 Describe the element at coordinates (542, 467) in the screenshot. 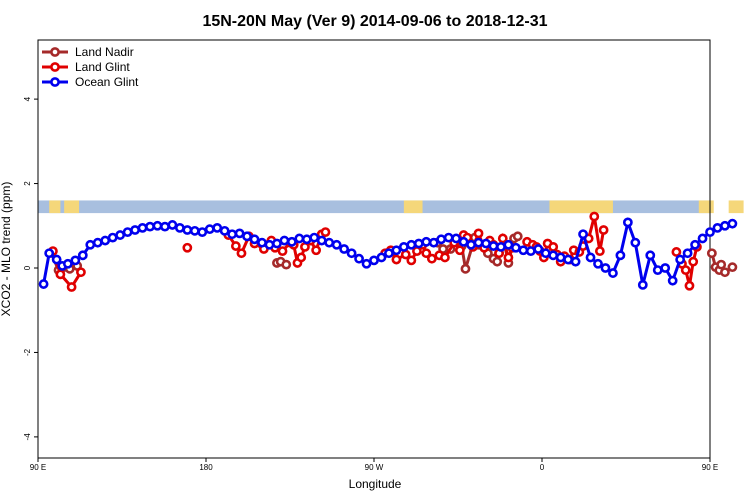

I see `x-tick-label: 0` at that location.